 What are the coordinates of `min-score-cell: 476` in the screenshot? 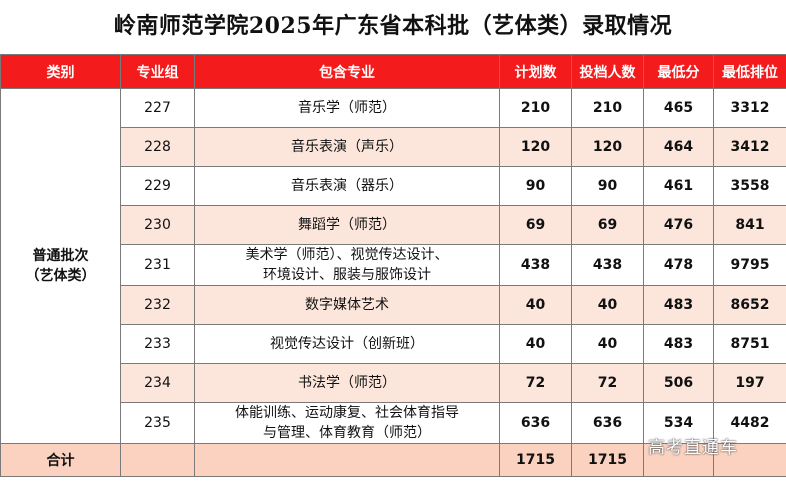 It's located at (678, 225).